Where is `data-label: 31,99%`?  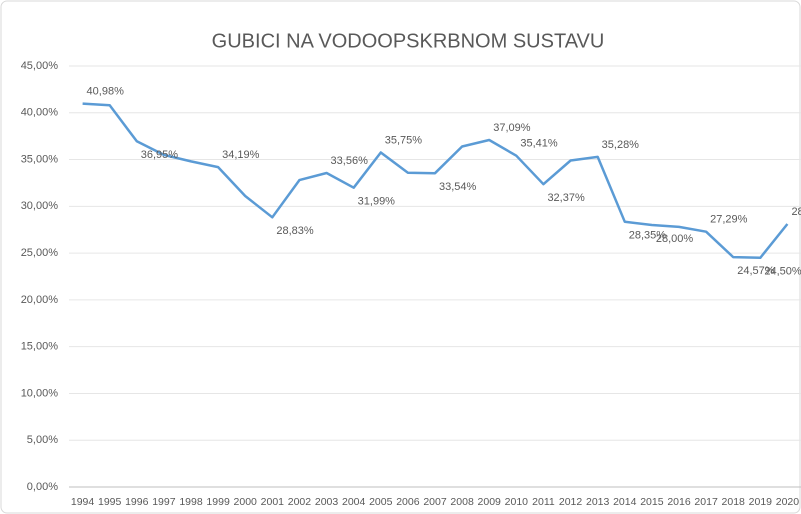
data-label: 31,99% is located at coordinates (377, 202).